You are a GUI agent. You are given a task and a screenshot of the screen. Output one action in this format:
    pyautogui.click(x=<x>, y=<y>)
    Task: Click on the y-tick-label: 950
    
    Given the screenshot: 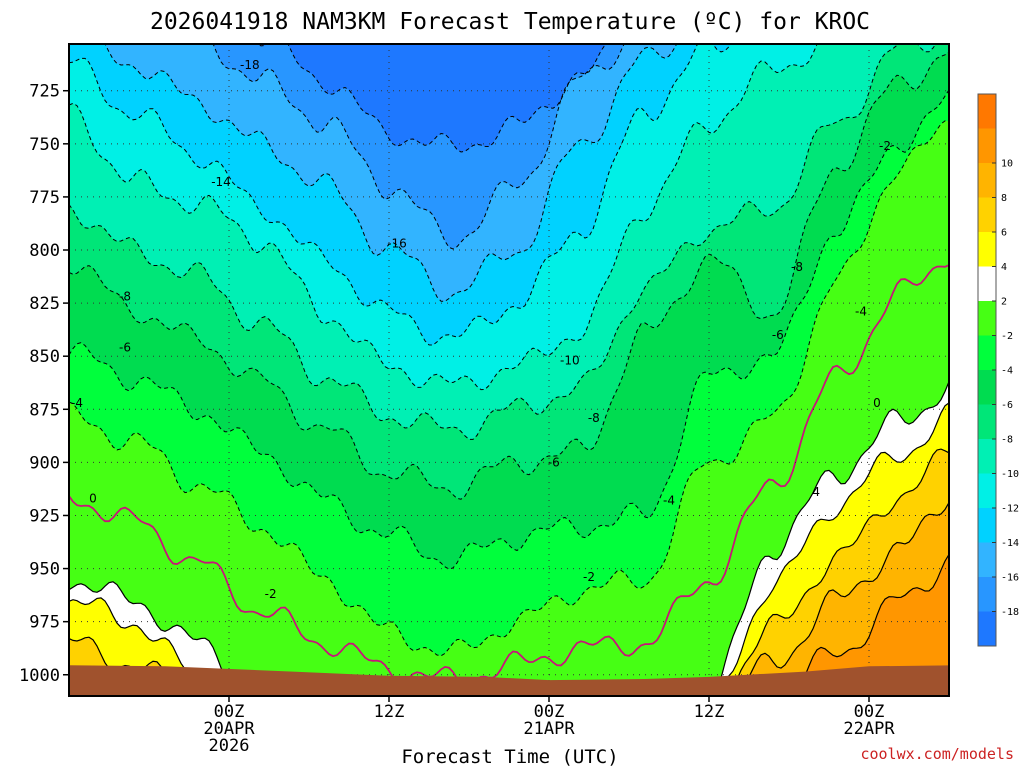 What is the action you would take?
    pyautogui.click(x=44, y=570)
    